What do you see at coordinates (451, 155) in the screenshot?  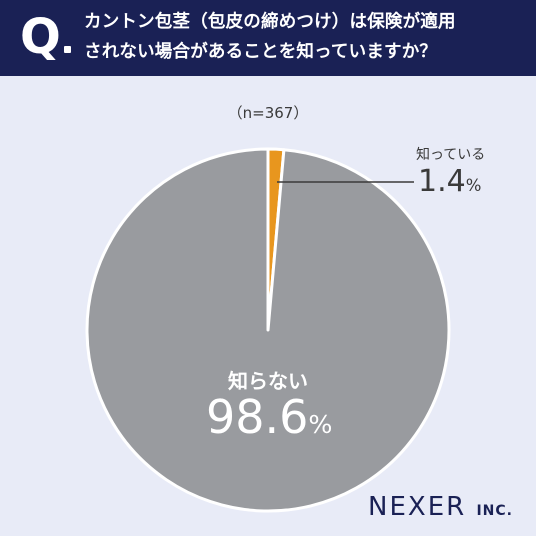 I see `slice-label-known: 知っている` at bounding box center [451, 155].